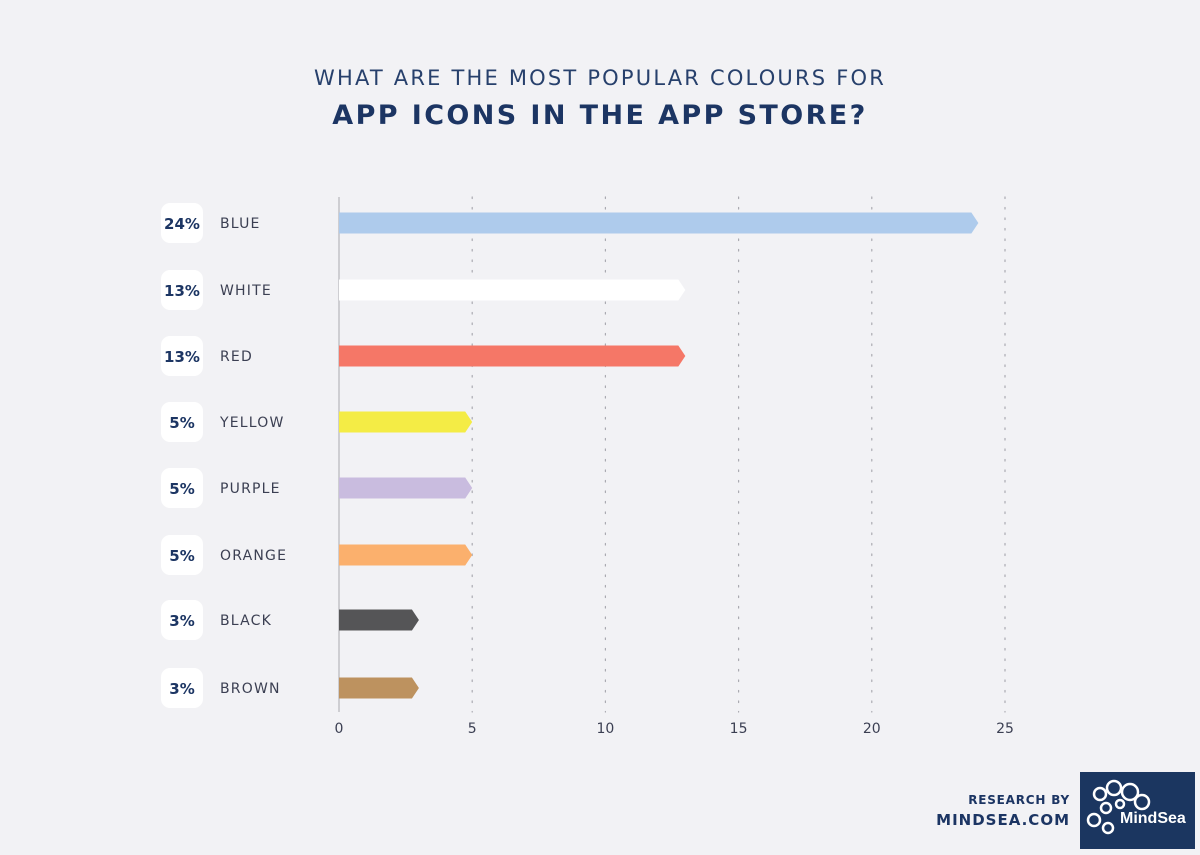 This screenshot has width=1200, height=855. Describe the element at coordinates (600, 115) in the screenshot. I see `chart-title-line2: APP ICONS IN THE APP STORE?` at that location.